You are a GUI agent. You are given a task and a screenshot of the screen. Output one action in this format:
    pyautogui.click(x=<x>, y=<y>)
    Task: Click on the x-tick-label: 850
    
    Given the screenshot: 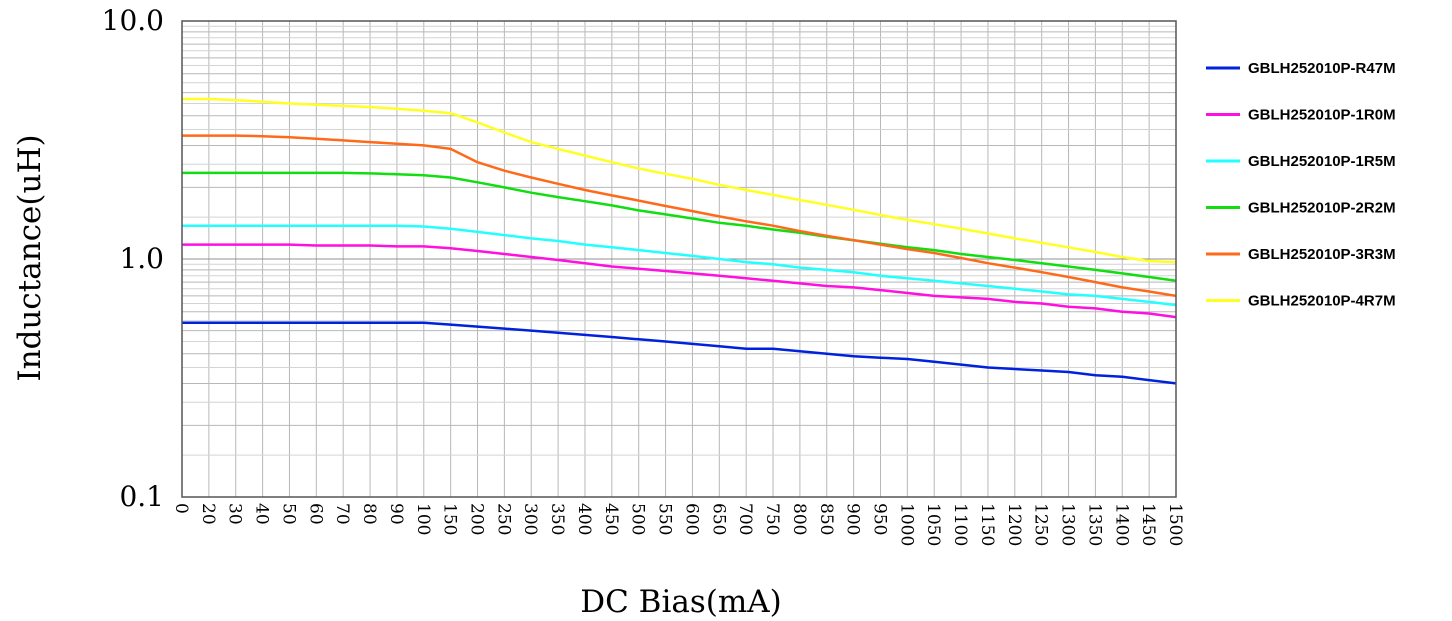 What is the action you would take?
    pyautogui.click(x=826, y=519)
    